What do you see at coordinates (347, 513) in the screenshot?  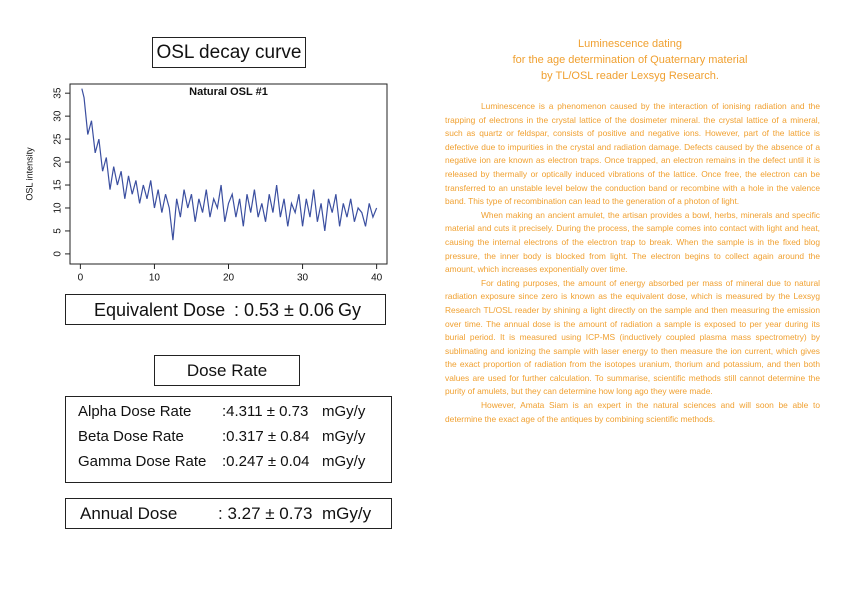 I see `unit: mGy/y` at bounding box center [347, 513].